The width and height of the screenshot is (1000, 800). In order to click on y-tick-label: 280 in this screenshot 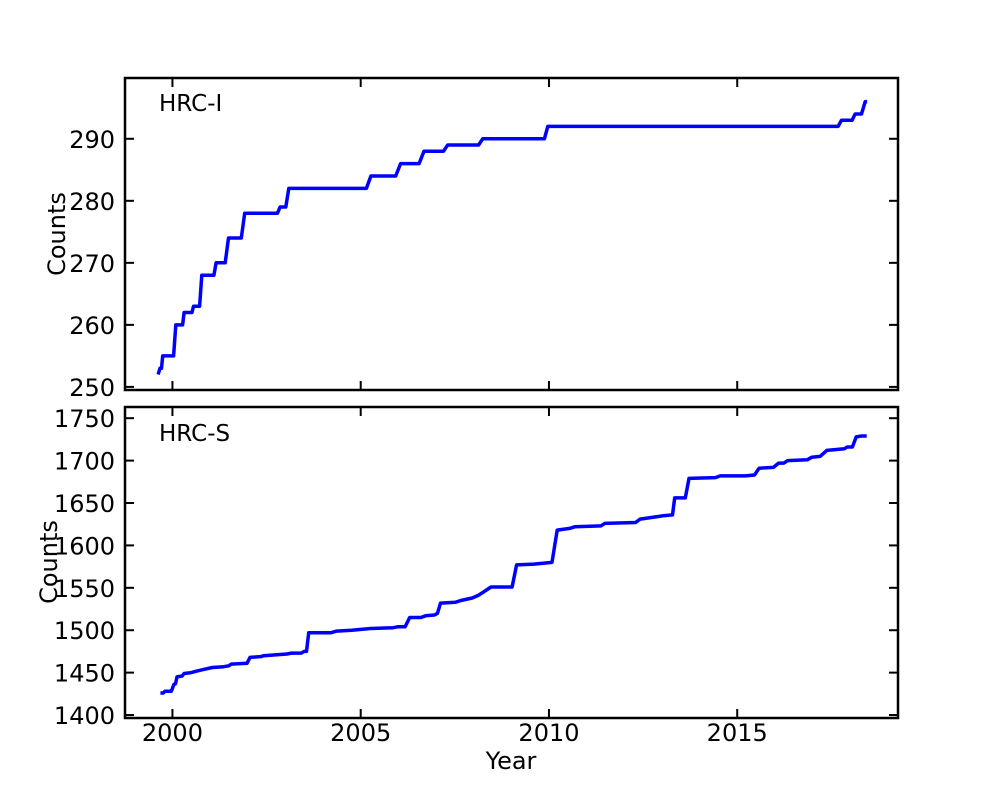, I will do `click(92, 202)`.